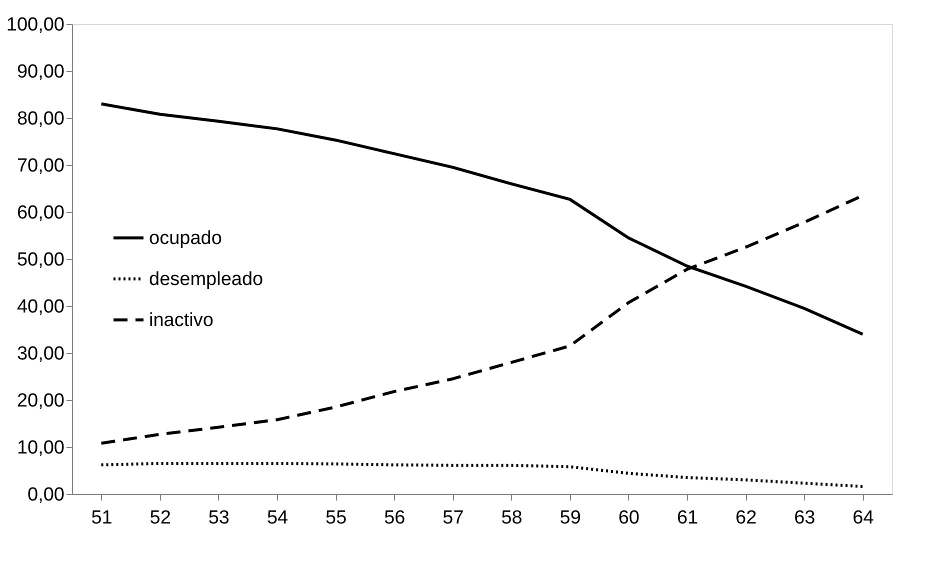 This screenshot has width=928, height=581. What do you see at coordinates (40, 166) in the screenshot?
I see `y-tick-label: 70,00` at bounding box center [40, 166].